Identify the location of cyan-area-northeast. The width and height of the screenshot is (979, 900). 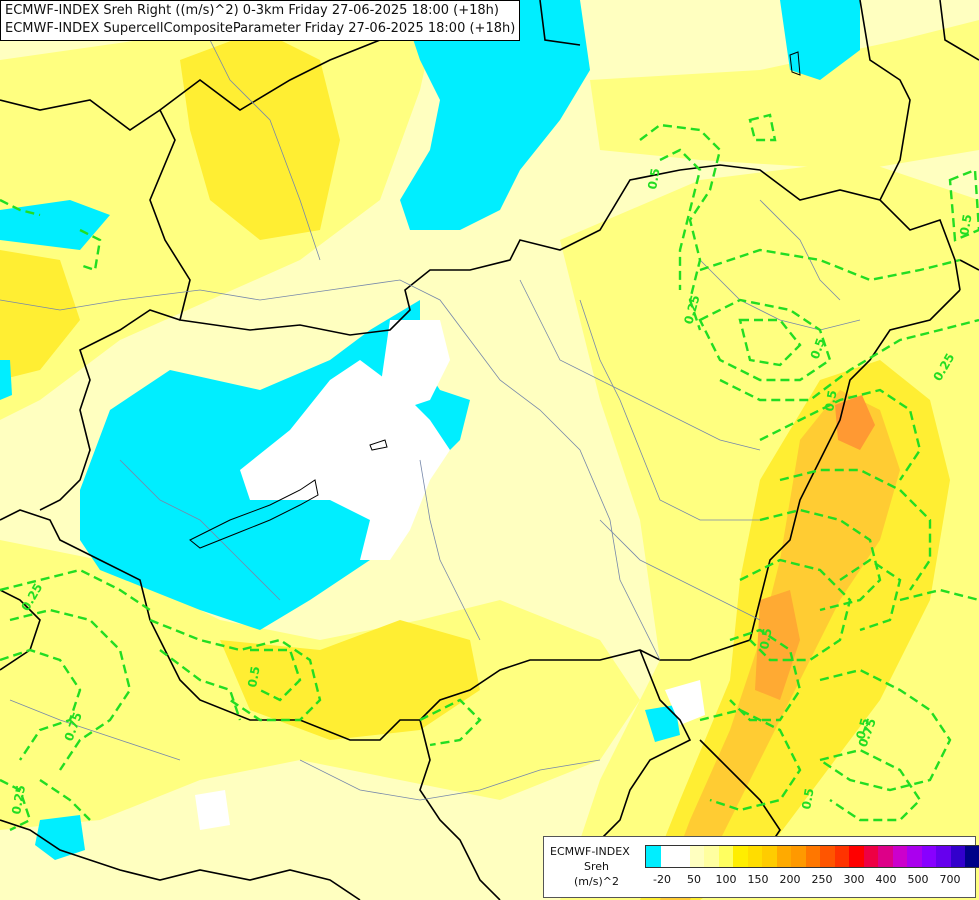
(820, 40).